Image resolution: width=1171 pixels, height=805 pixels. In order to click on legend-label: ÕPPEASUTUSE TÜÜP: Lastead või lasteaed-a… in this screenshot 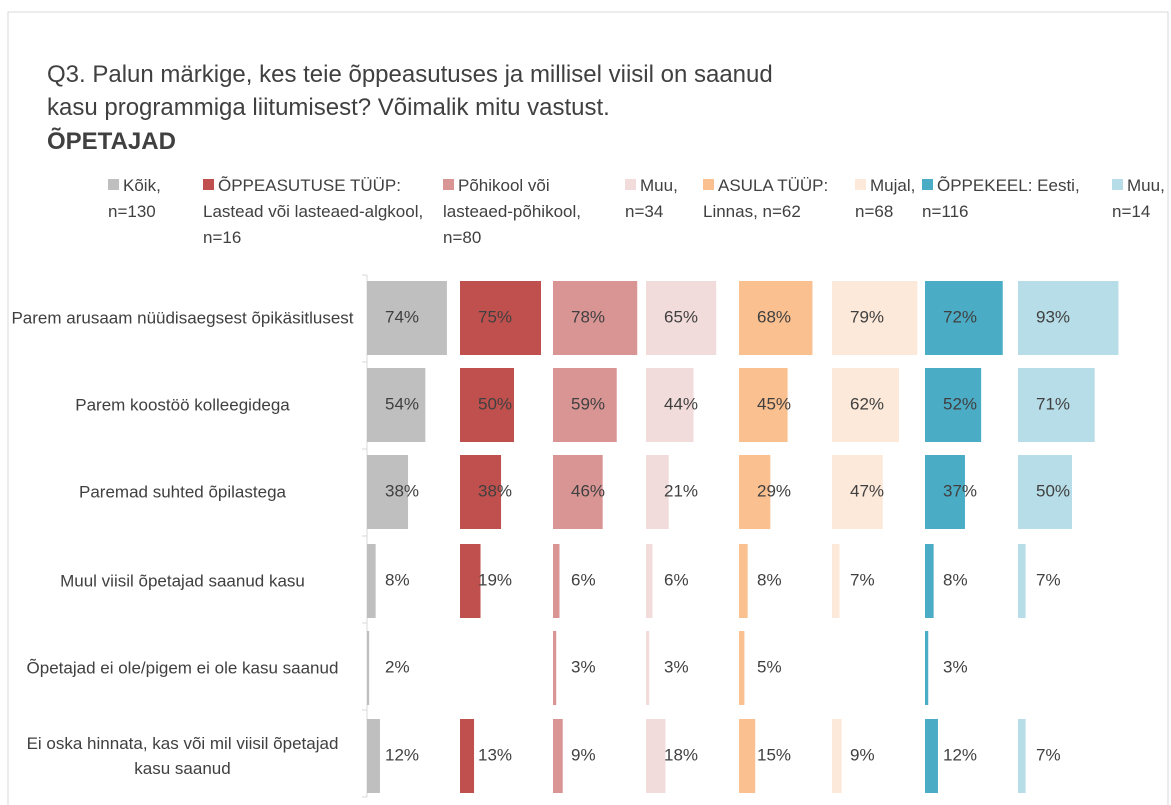, I will do `click(313, 211)`.